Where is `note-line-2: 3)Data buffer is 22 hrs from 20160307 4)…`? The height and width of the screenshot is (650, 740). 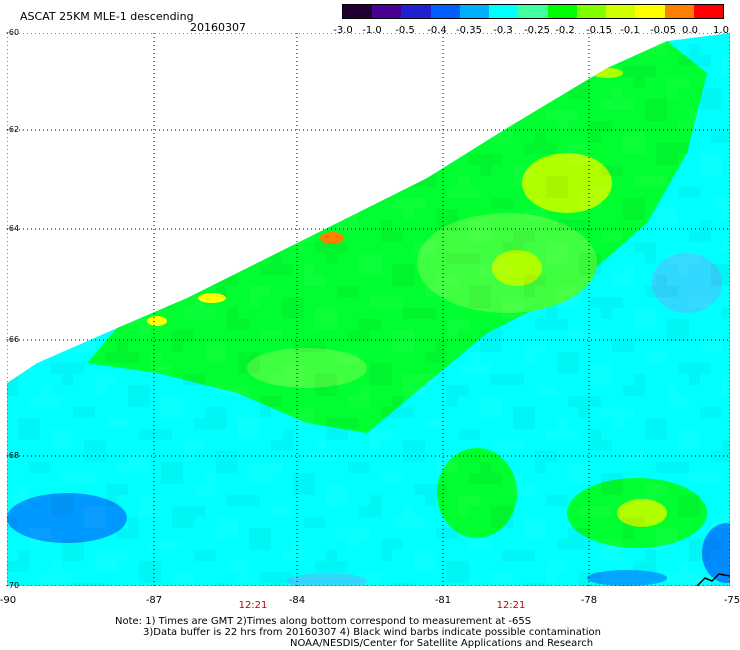
note-line-2: 3)Data buffer is 22 hrs from 20160307 4)… is located at coordinates (372, 632).